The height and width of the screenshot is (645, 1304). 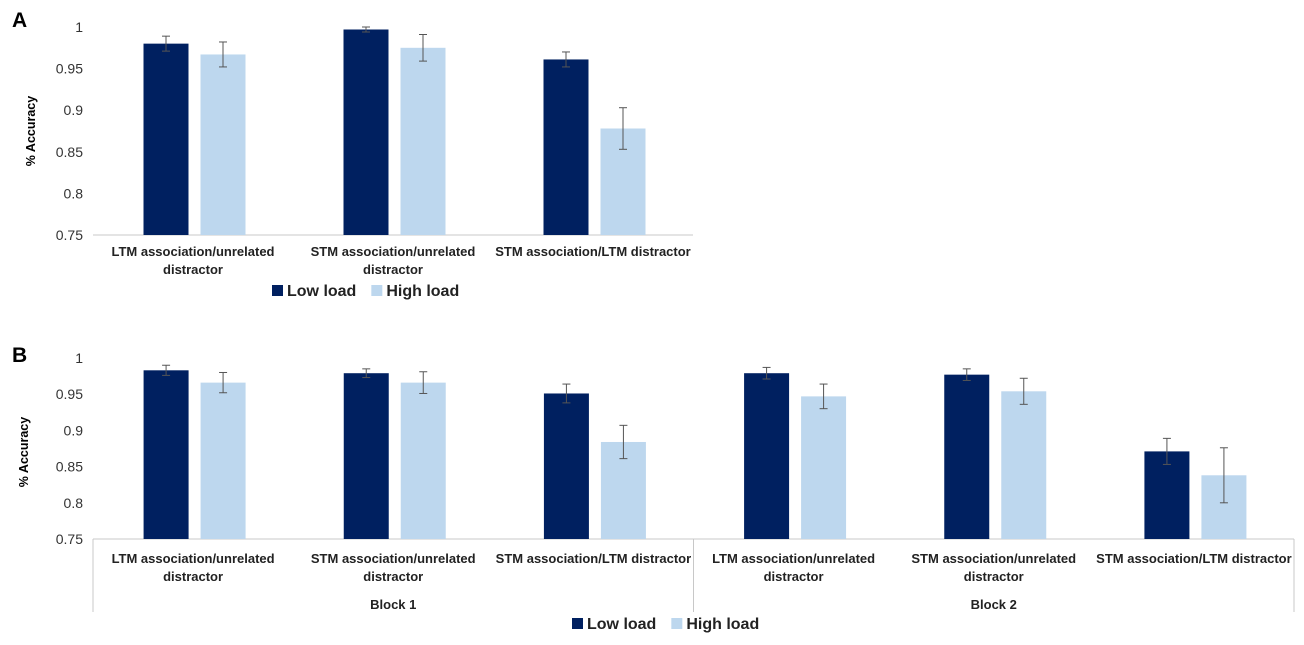 I want to click on group-label: Block 1, so click(x=393, y=604).